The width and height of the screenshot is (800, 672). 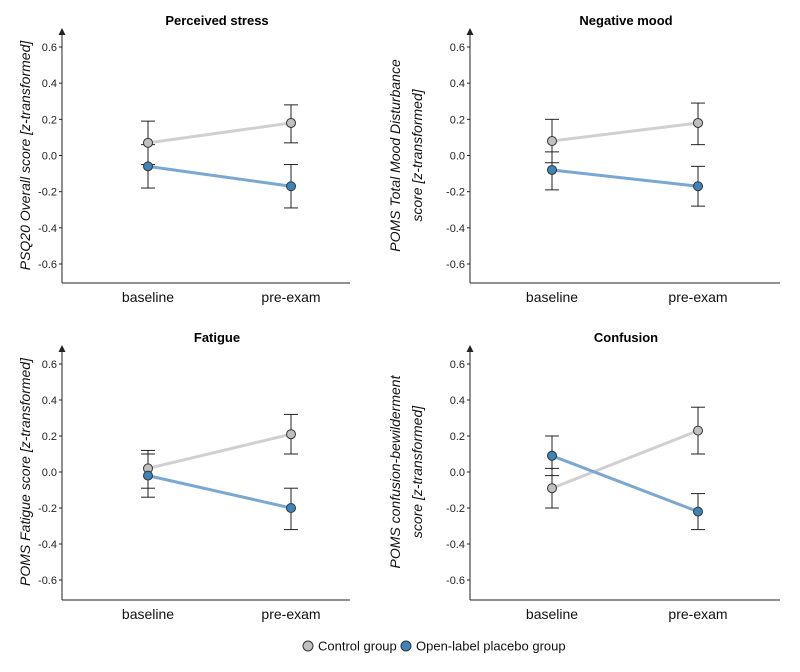 I want to click on panel-title: Negative mood, so click(x=625, y=20).